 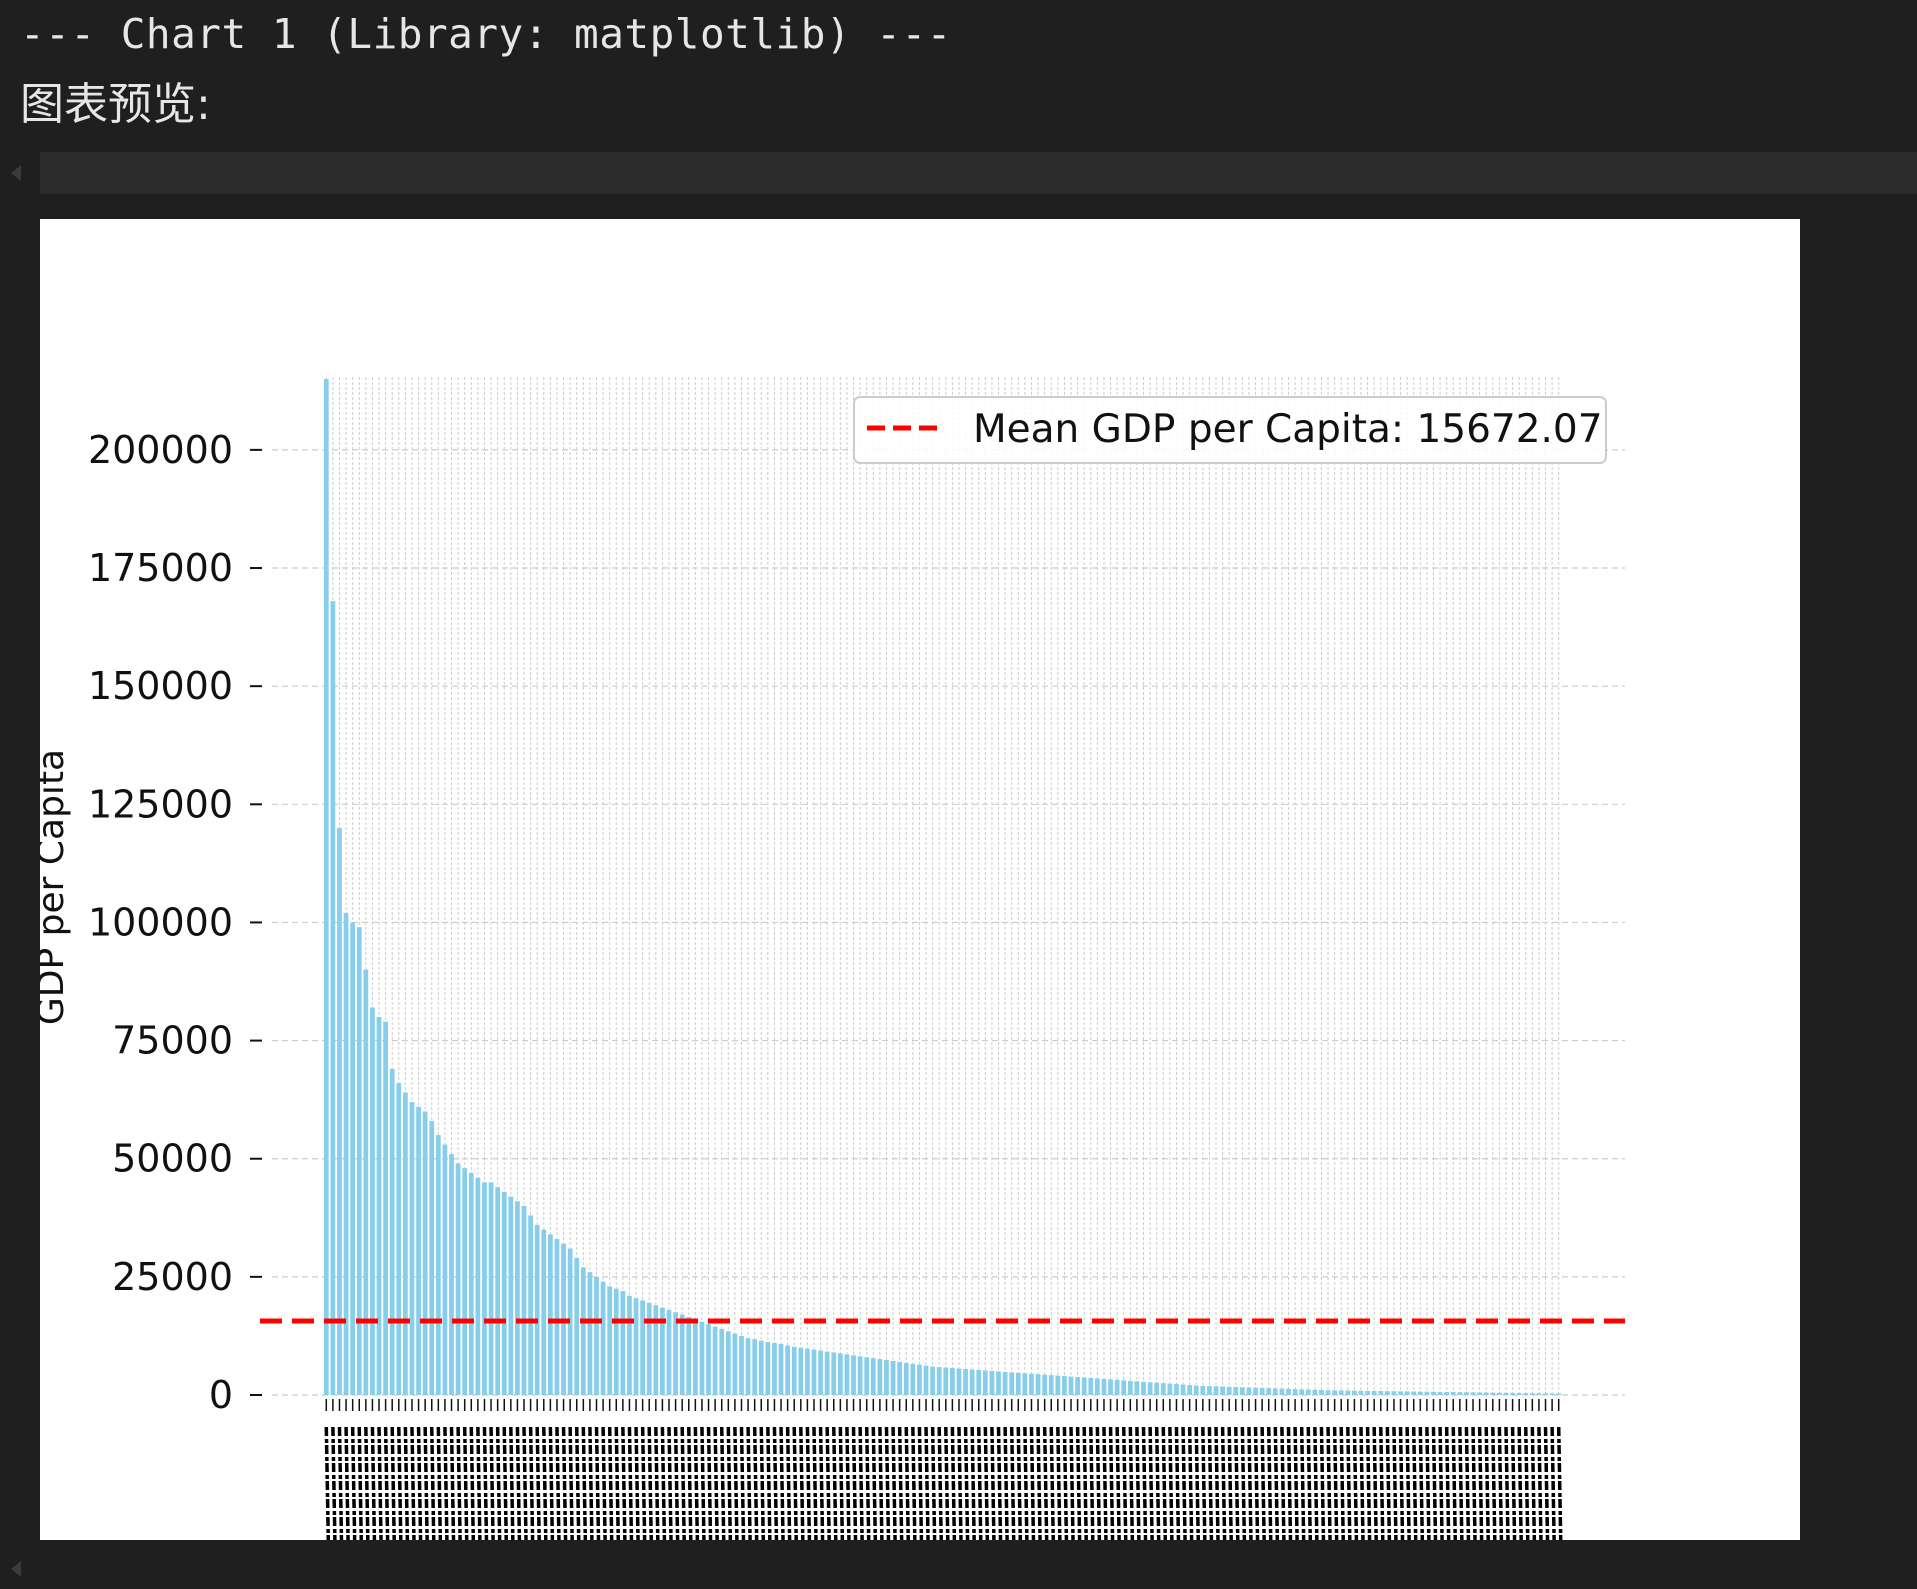 What do you see at coordinates (486, 34) in the screenshot?
I see `chart-header-line: --- Chart 1 (Library: matplotlib) ---` at bounding box center [486, 34].